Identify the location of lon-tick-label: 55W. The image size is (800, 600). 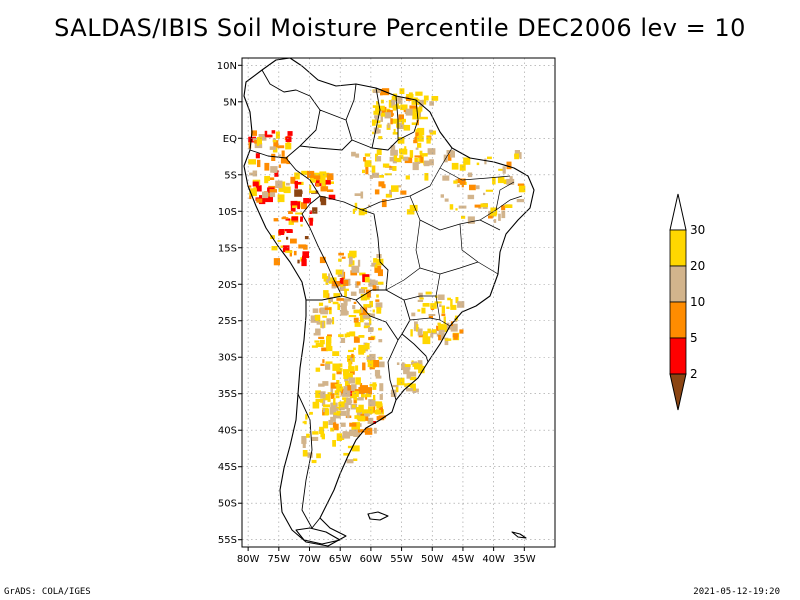
(401, 559).